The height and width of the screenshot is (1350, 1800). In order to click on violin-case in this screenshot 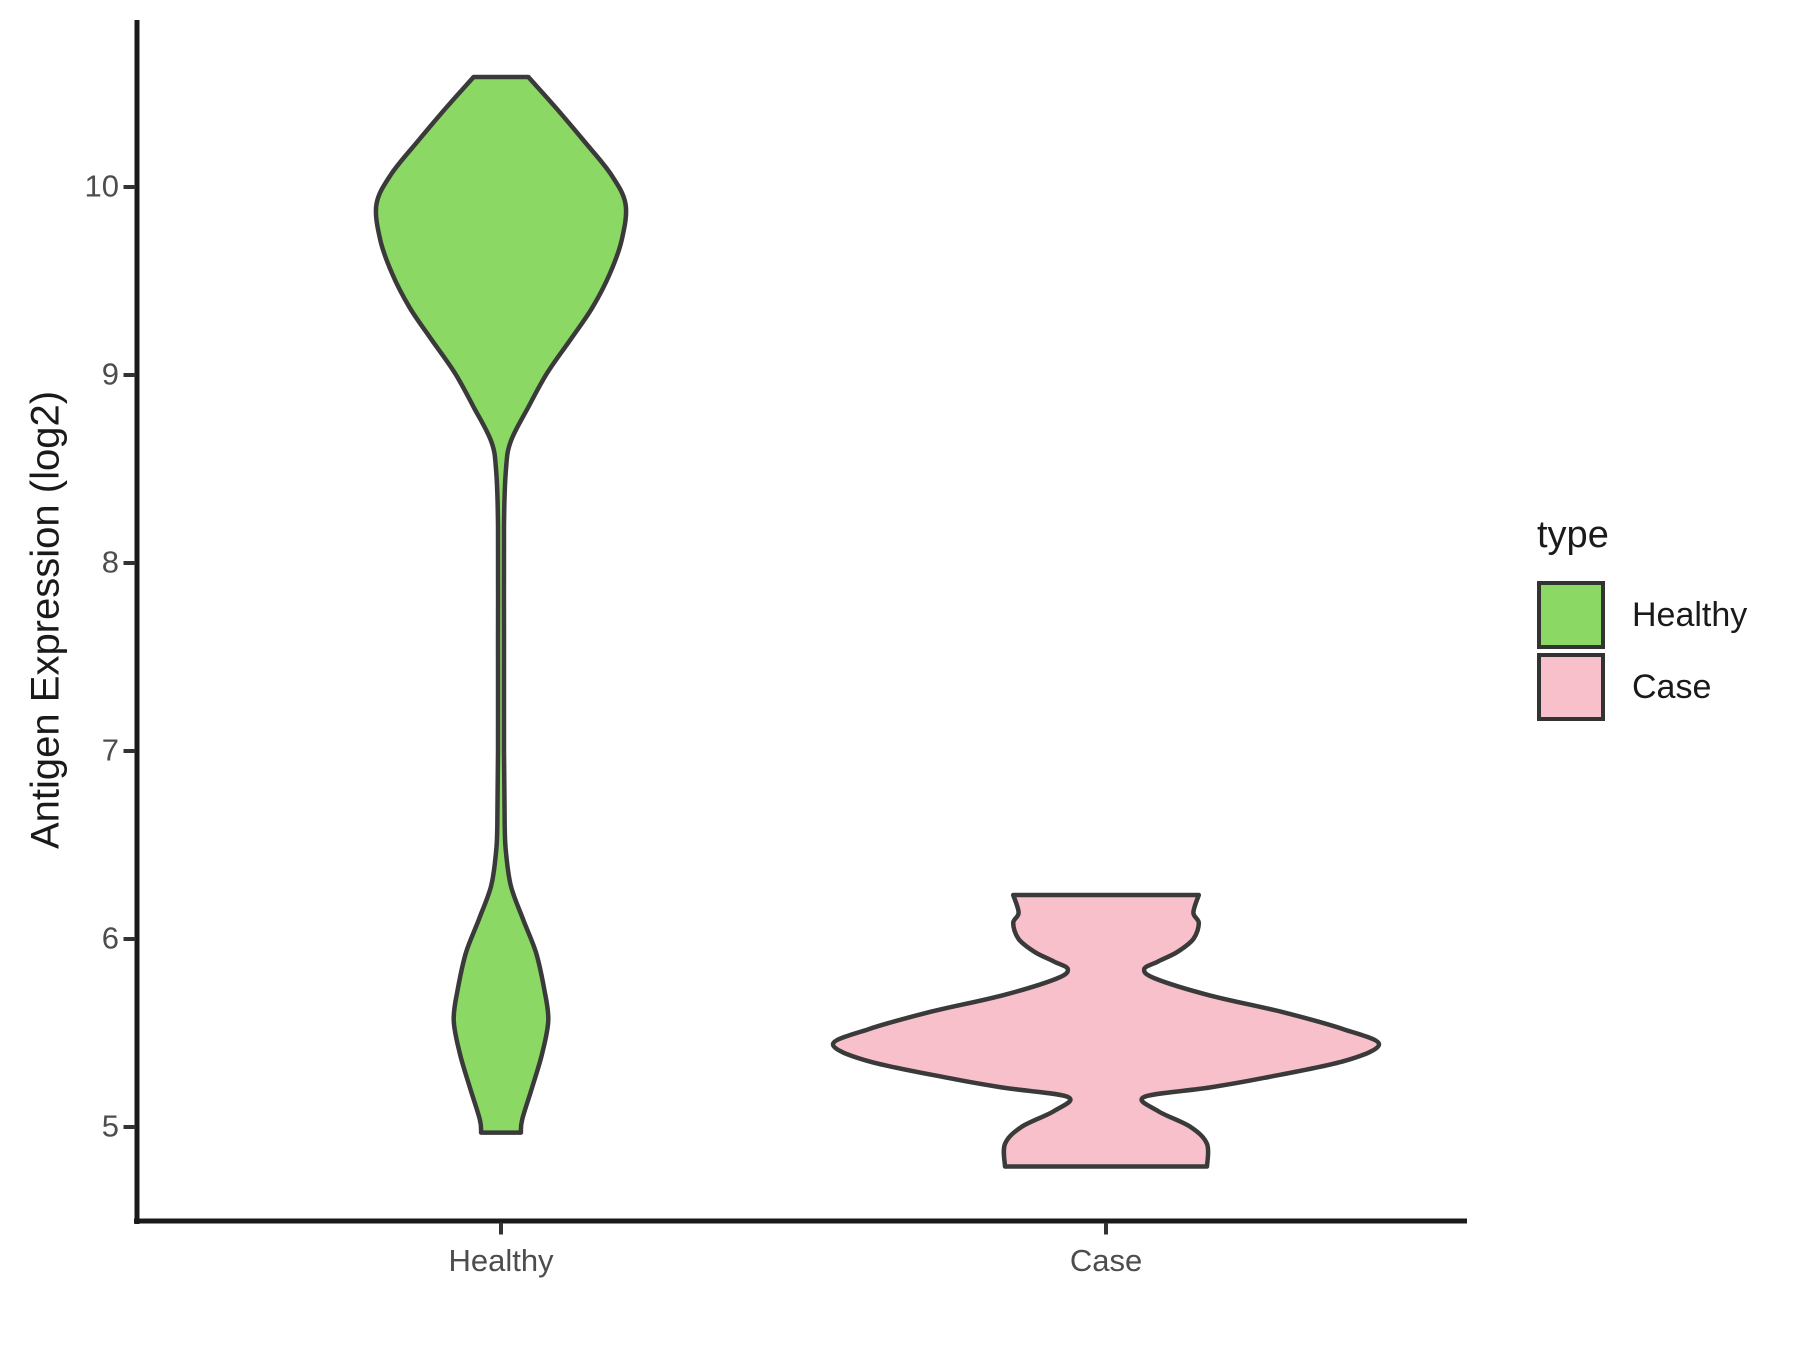, I will do `click(1106, 1030)`.